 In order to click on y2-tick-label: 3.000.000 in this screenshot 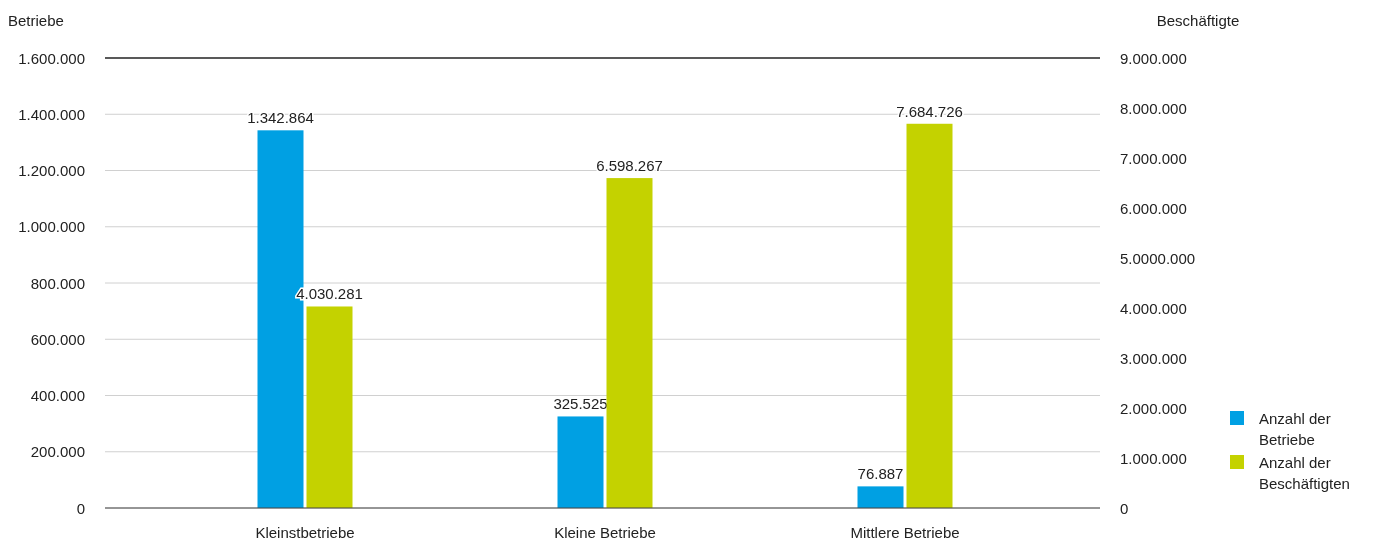, I will do `click(1153, 358)`.